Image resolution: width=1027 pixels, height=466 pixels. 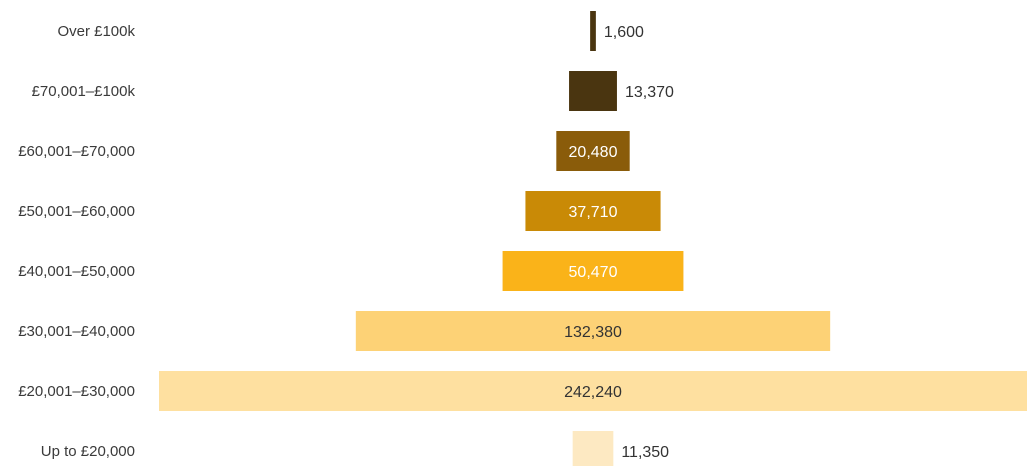 What do you see at coordinates (645, 452) in the screenshot?
I see `value-label-up-to-20-000: 11,350` at bounding box center [645, 452].